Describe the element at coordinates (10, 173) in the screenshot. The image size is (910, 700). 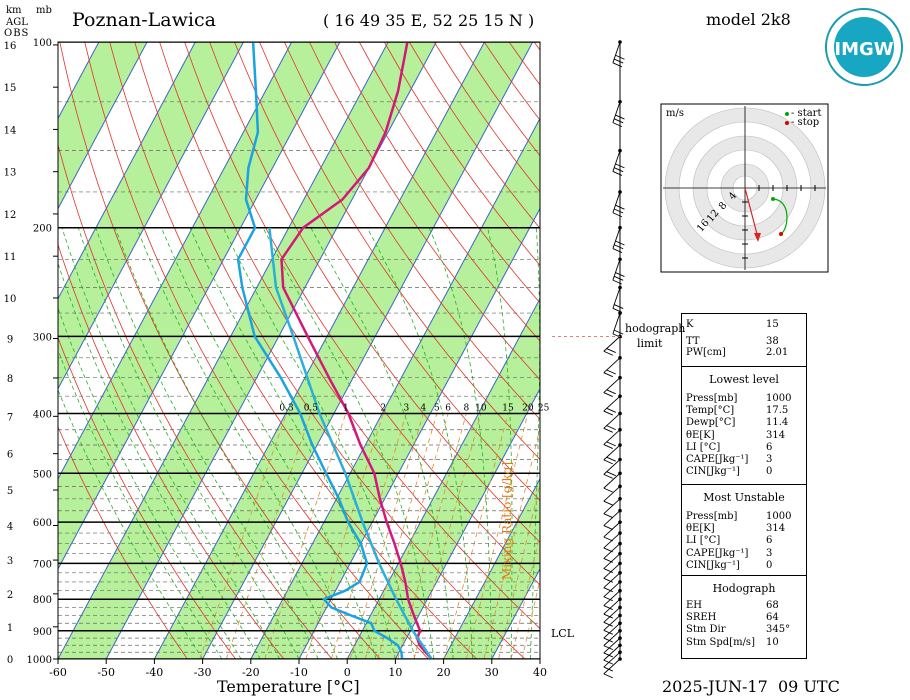
I see `height-tick-label: 13` at that location.